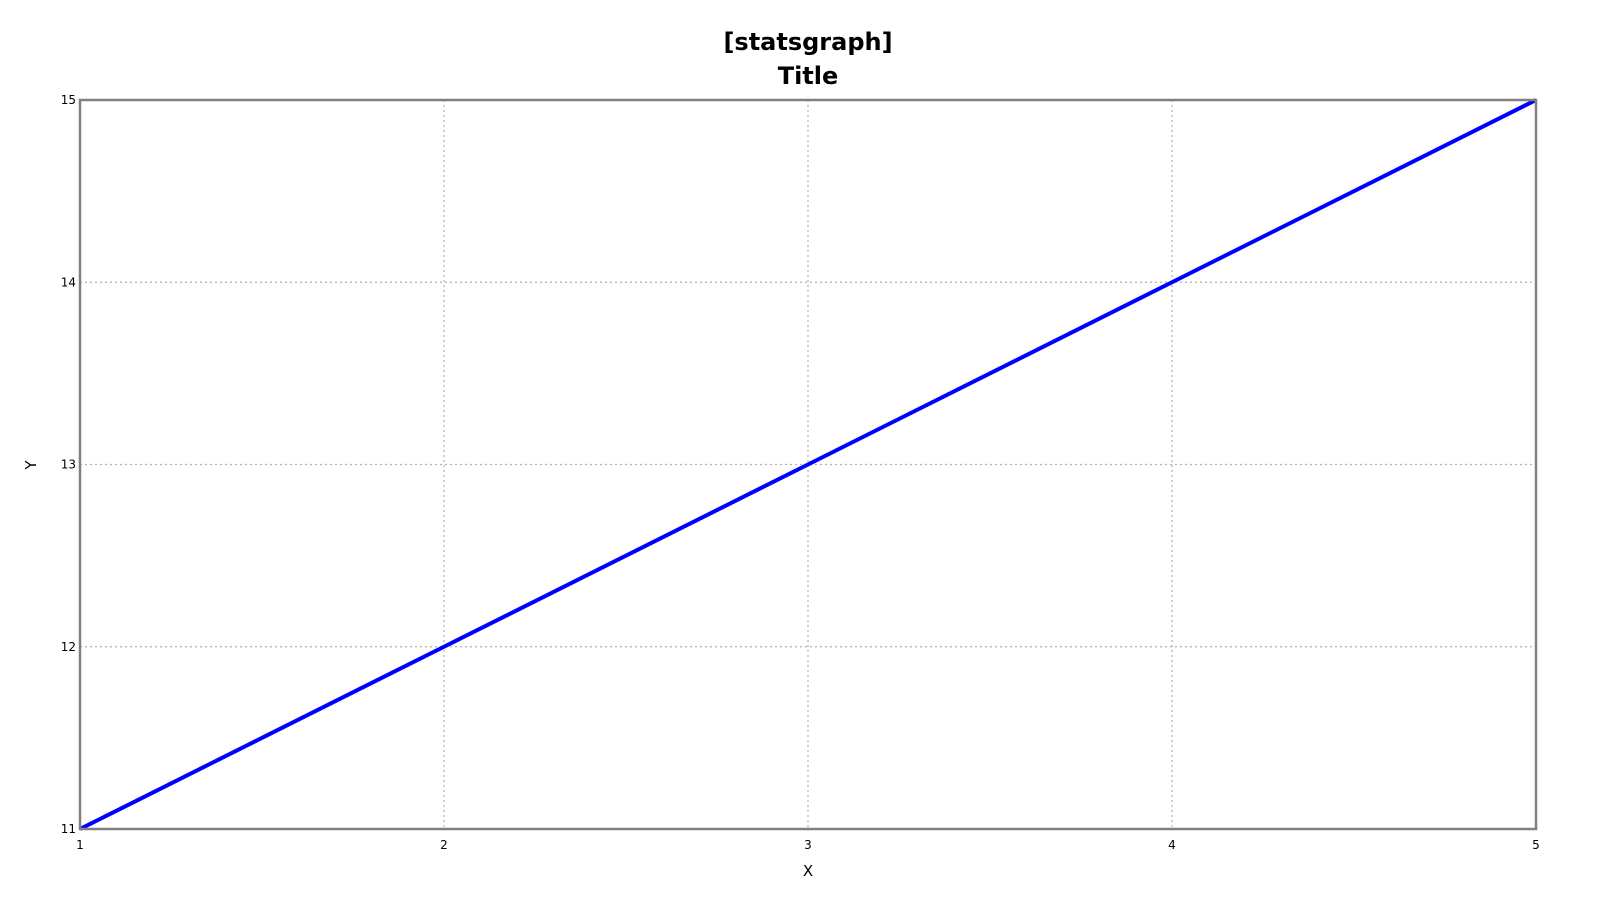  What do you see at coordinates (80, 845) in the screenshot?
I see `x-tick-label: 1` at bounding box center [80, 845].